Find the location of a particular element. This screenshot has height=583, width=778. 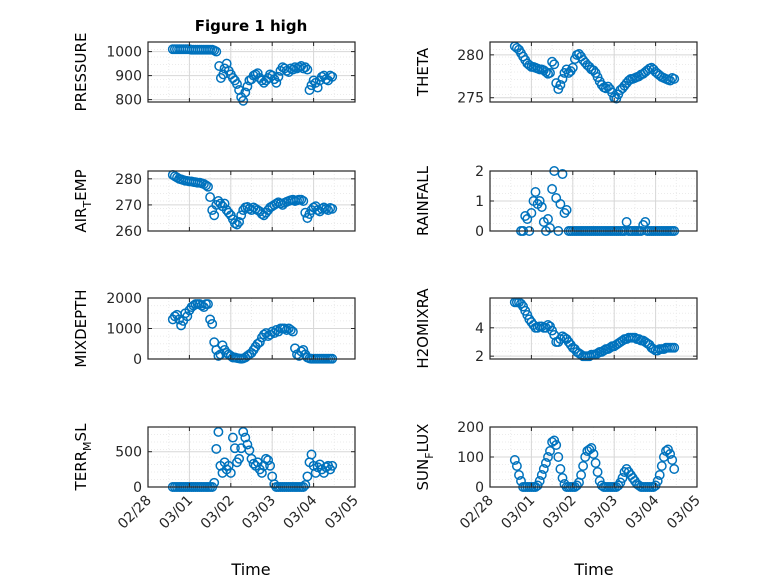

y-tick-label: 4 is located at coordinates (479, 329).